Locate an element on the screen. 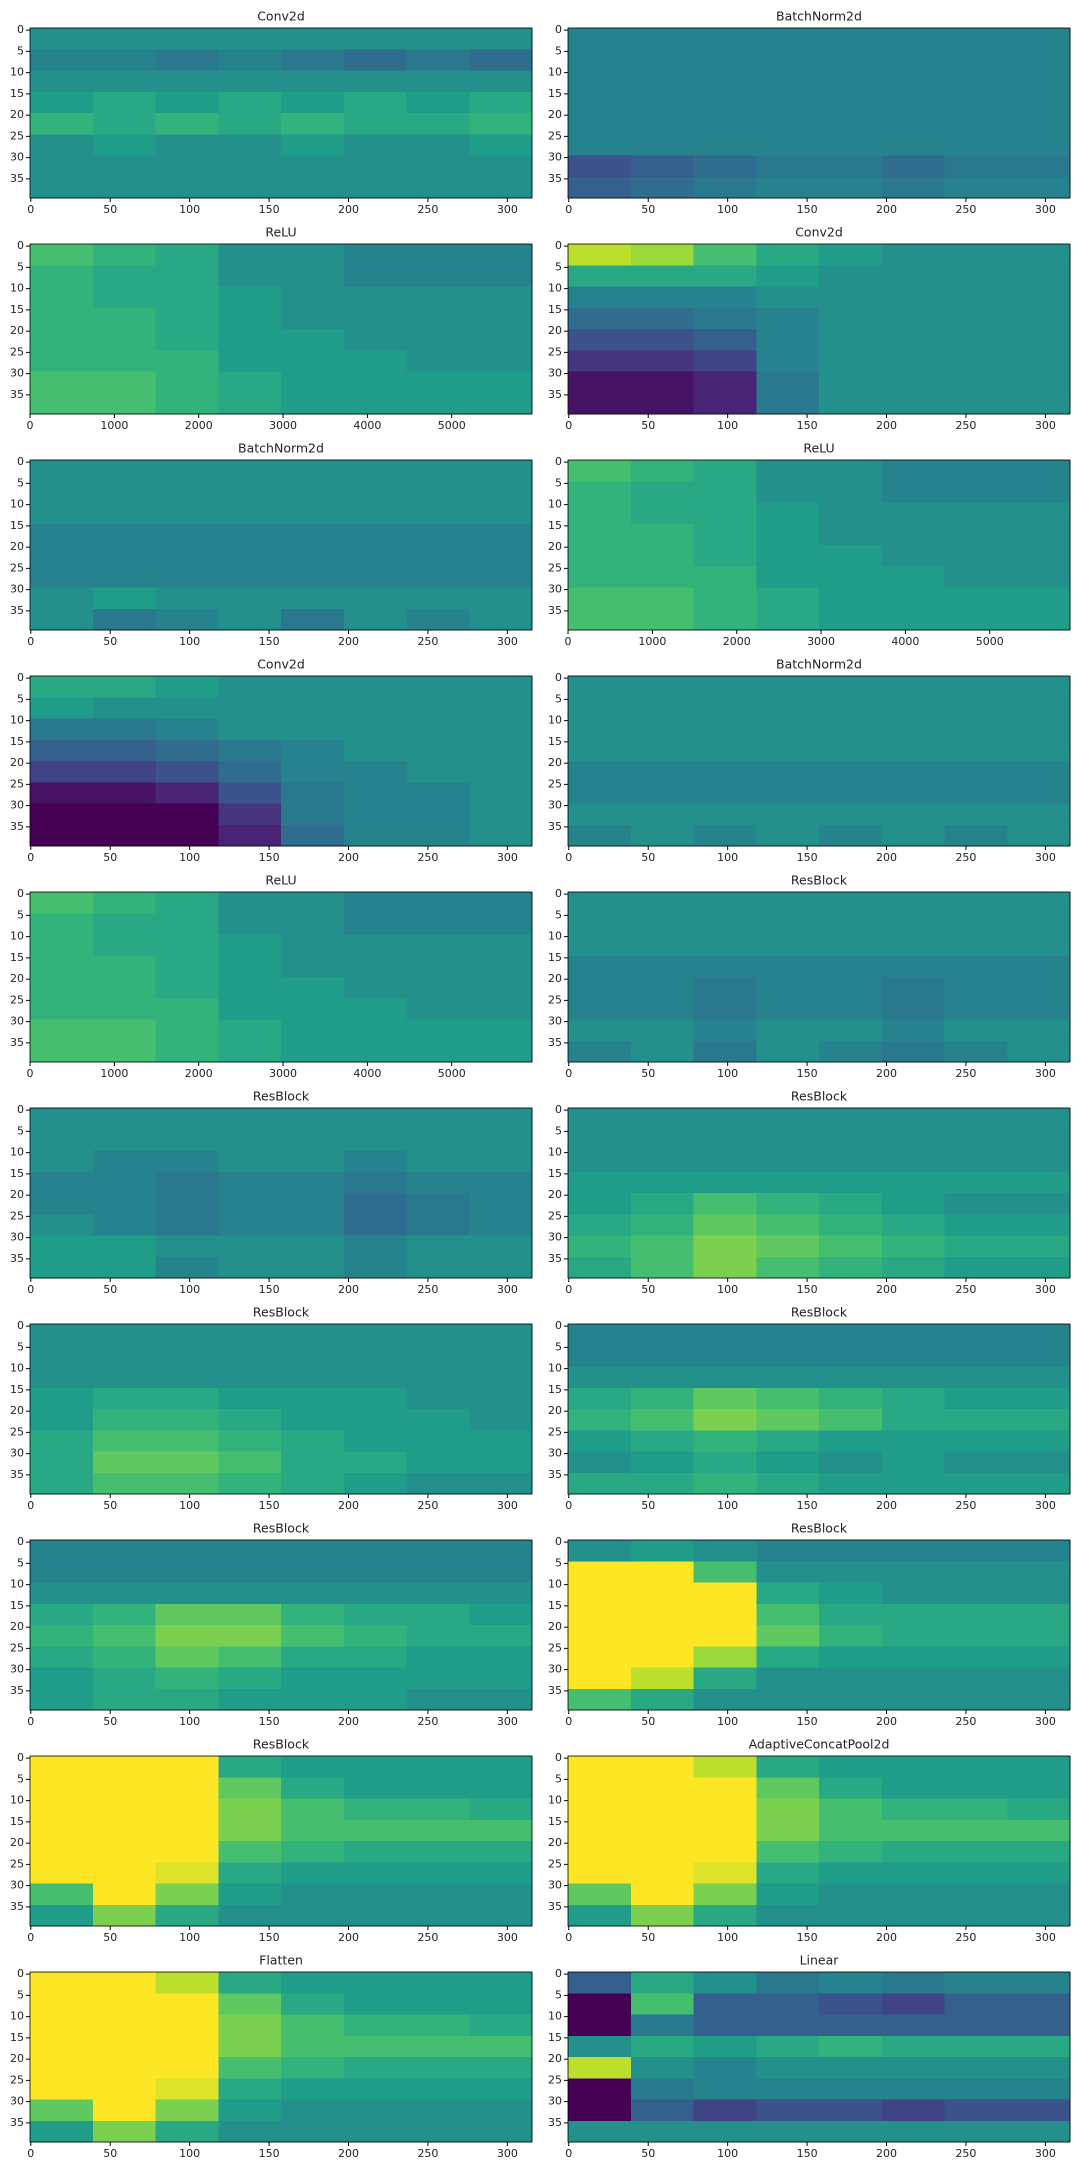  x-tick-label: 200 is located at coordinates (348, 641).